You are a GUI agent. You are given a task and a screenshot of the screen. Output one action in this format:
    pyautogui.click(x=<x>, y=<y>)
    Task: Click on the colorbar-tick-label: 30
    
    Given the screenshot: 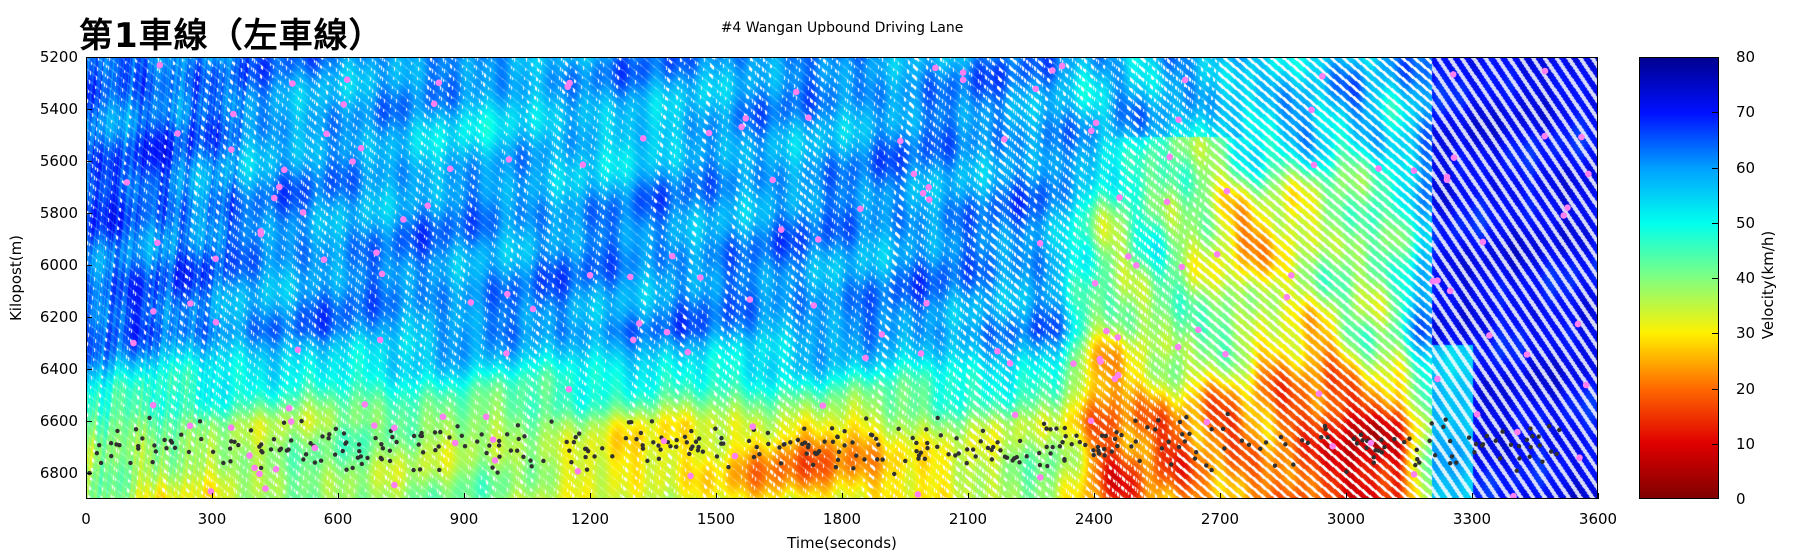 What is the action you would take?
    pyautogui.click(x=1746, y=333)
    